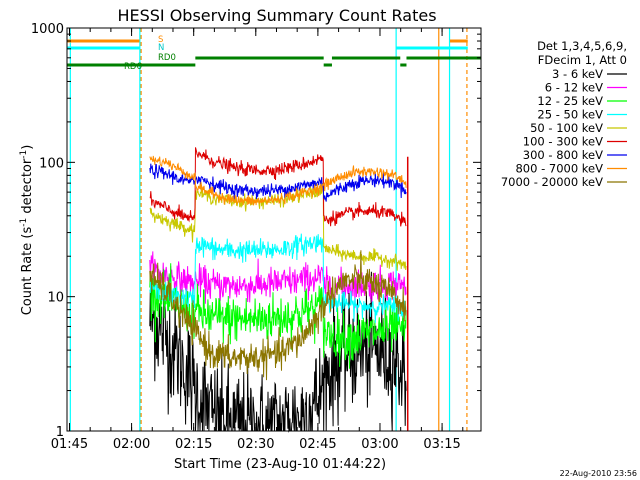  I want to click on x-tick-label: 03:00, so click(379, 444).